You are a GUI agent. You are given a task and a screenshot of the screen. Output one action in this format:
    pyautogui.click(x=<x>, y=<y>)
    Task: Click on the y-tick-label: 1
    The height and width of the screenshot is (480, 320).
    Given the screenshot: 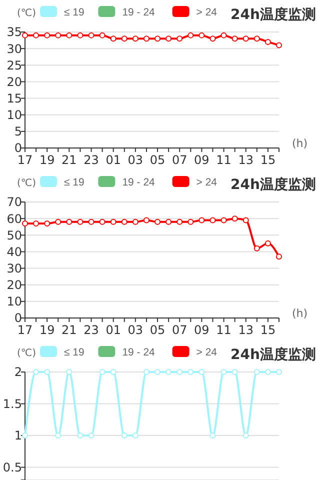 What is the action you would take?
    pyautogui.click(x=18, y=435)
    